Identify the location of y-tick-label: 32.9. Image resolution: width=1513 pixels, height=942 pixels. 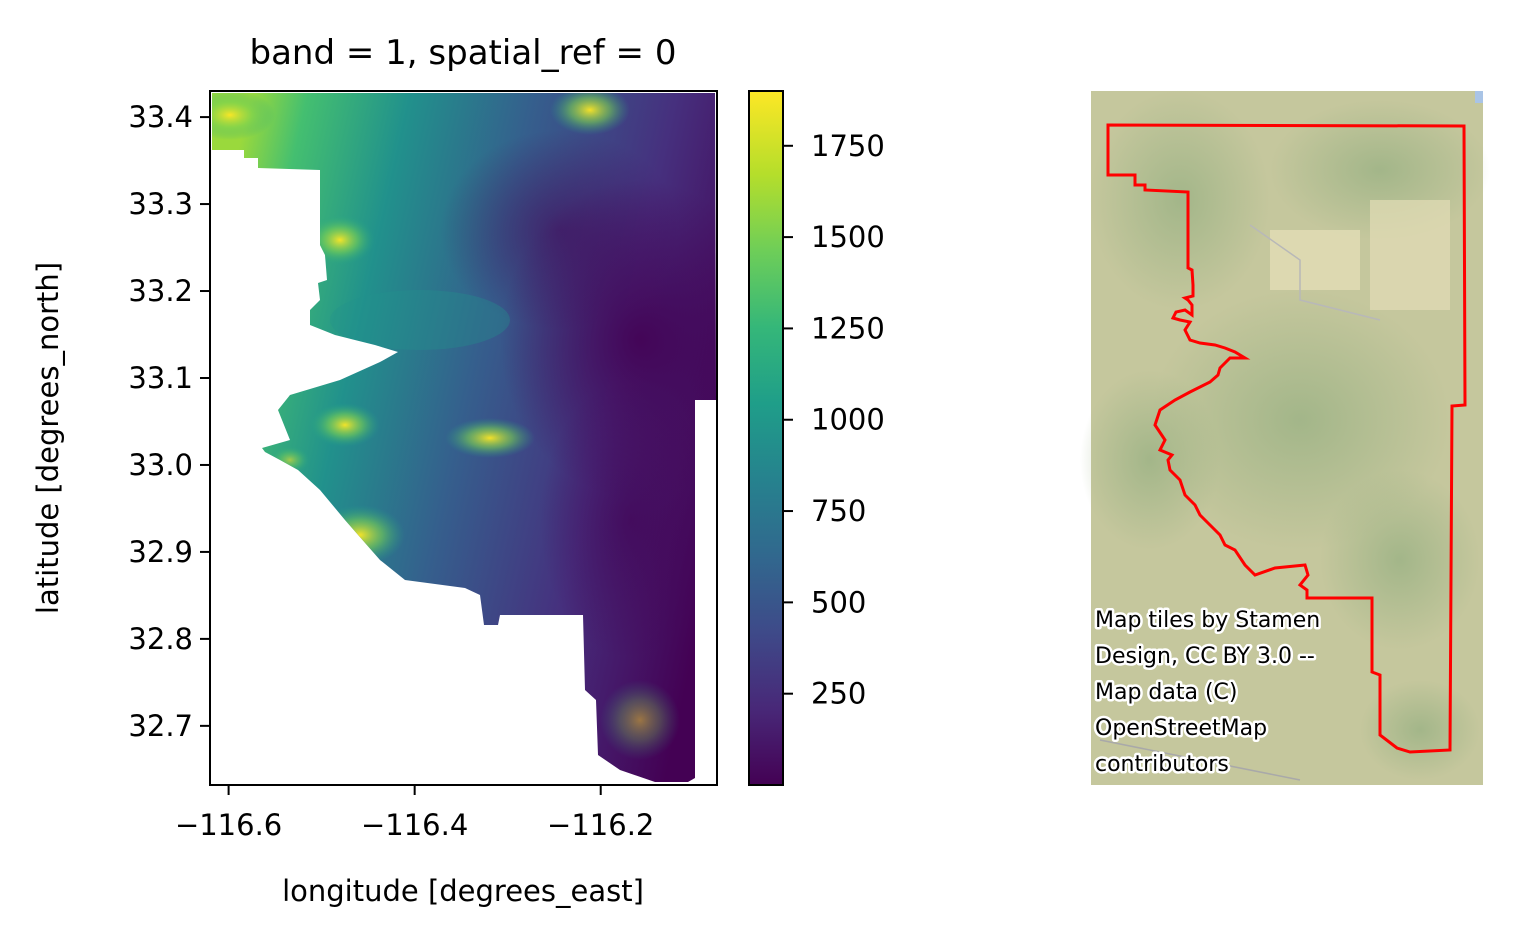
(160, 552).